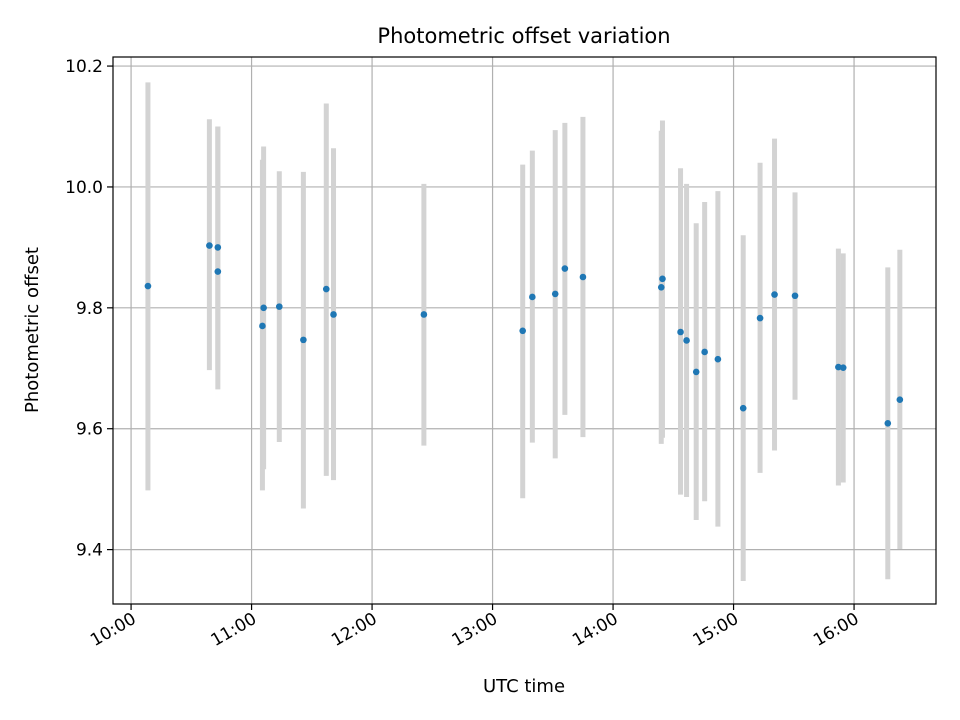  I want to click on x-tick-label: 10:00, so click(113, 630).